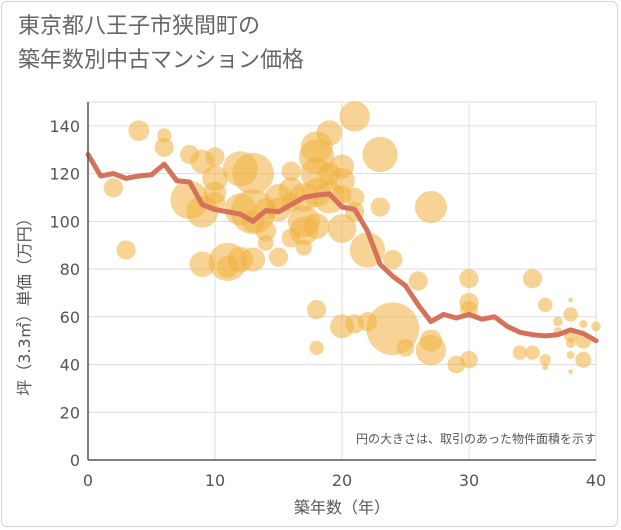 The height and width of the screenshot is (530, 621). Describe the element at coordinates (342, 507) in the screenshot. I see `x-axis-label: 築年数（年）` at that location.